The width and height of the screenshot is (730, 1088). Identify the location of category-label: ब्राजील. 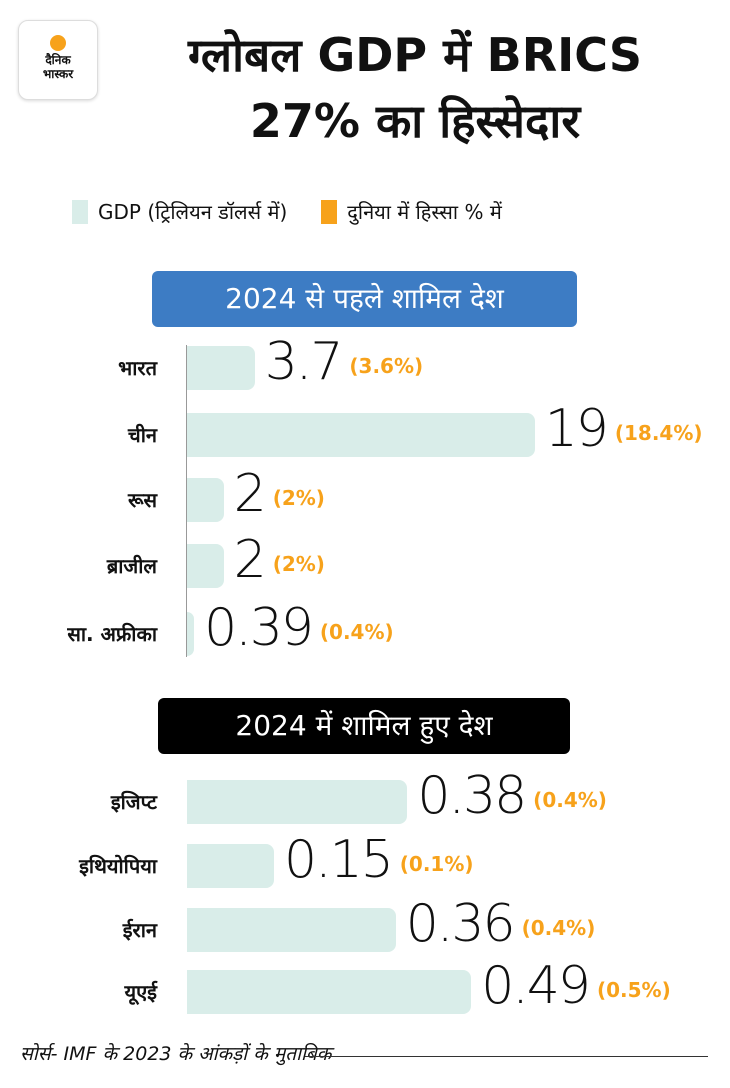
(131, 566).